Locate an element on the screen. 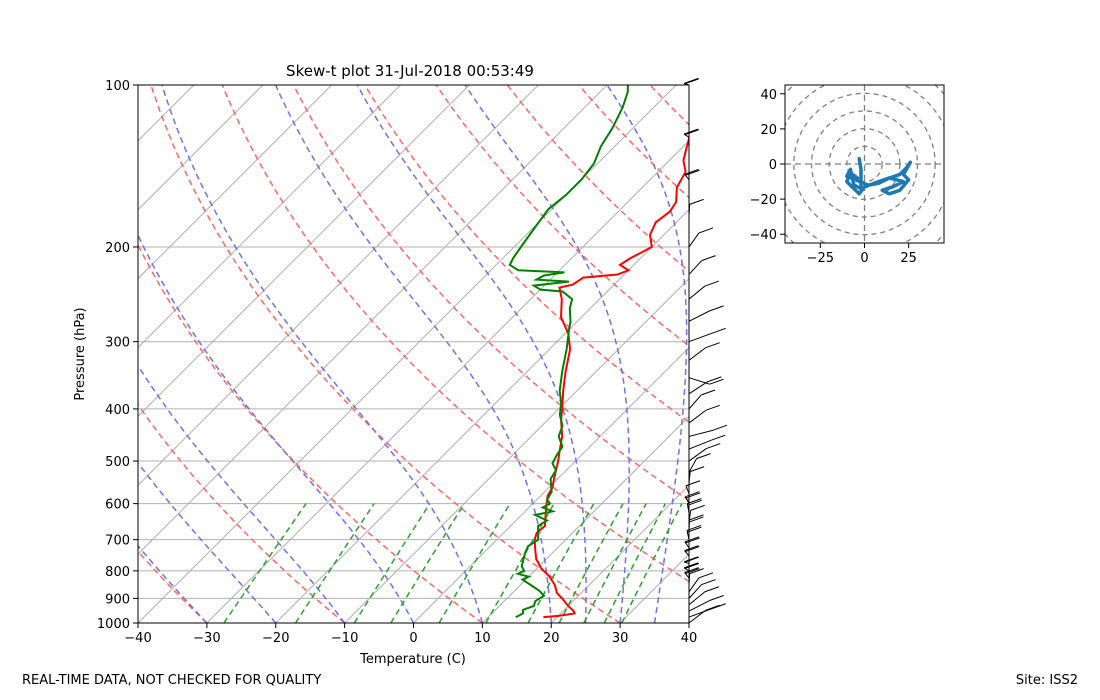 The image size is (1100, 700). x-tick-label: −40 is located at coordinates (137, 638).